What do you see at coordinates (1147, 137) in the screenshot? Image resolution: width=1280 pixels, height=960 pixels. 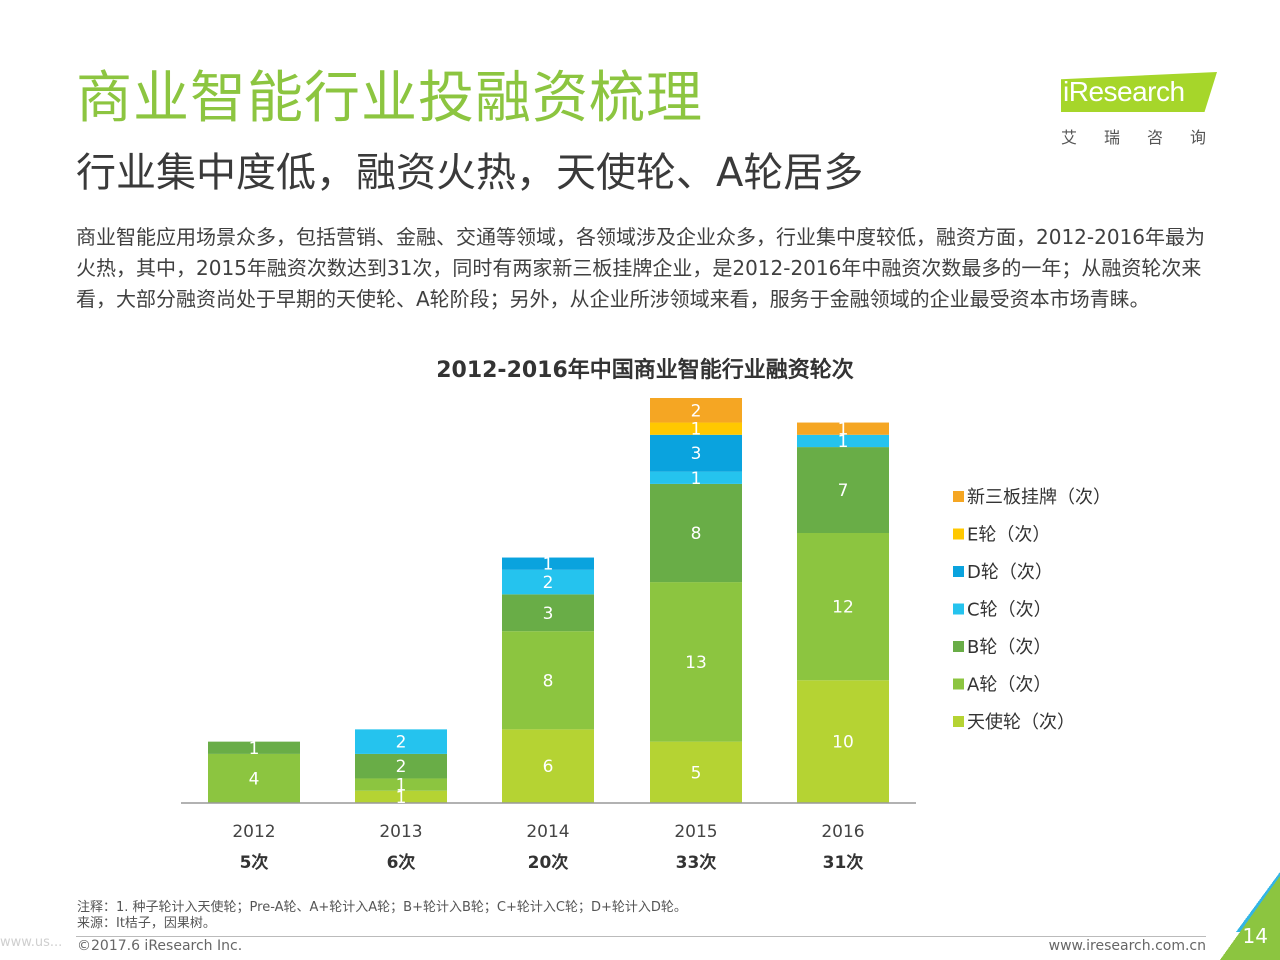 I see `logo-subtext: 艾瑞咨询` at bounding box center [1147, 137].